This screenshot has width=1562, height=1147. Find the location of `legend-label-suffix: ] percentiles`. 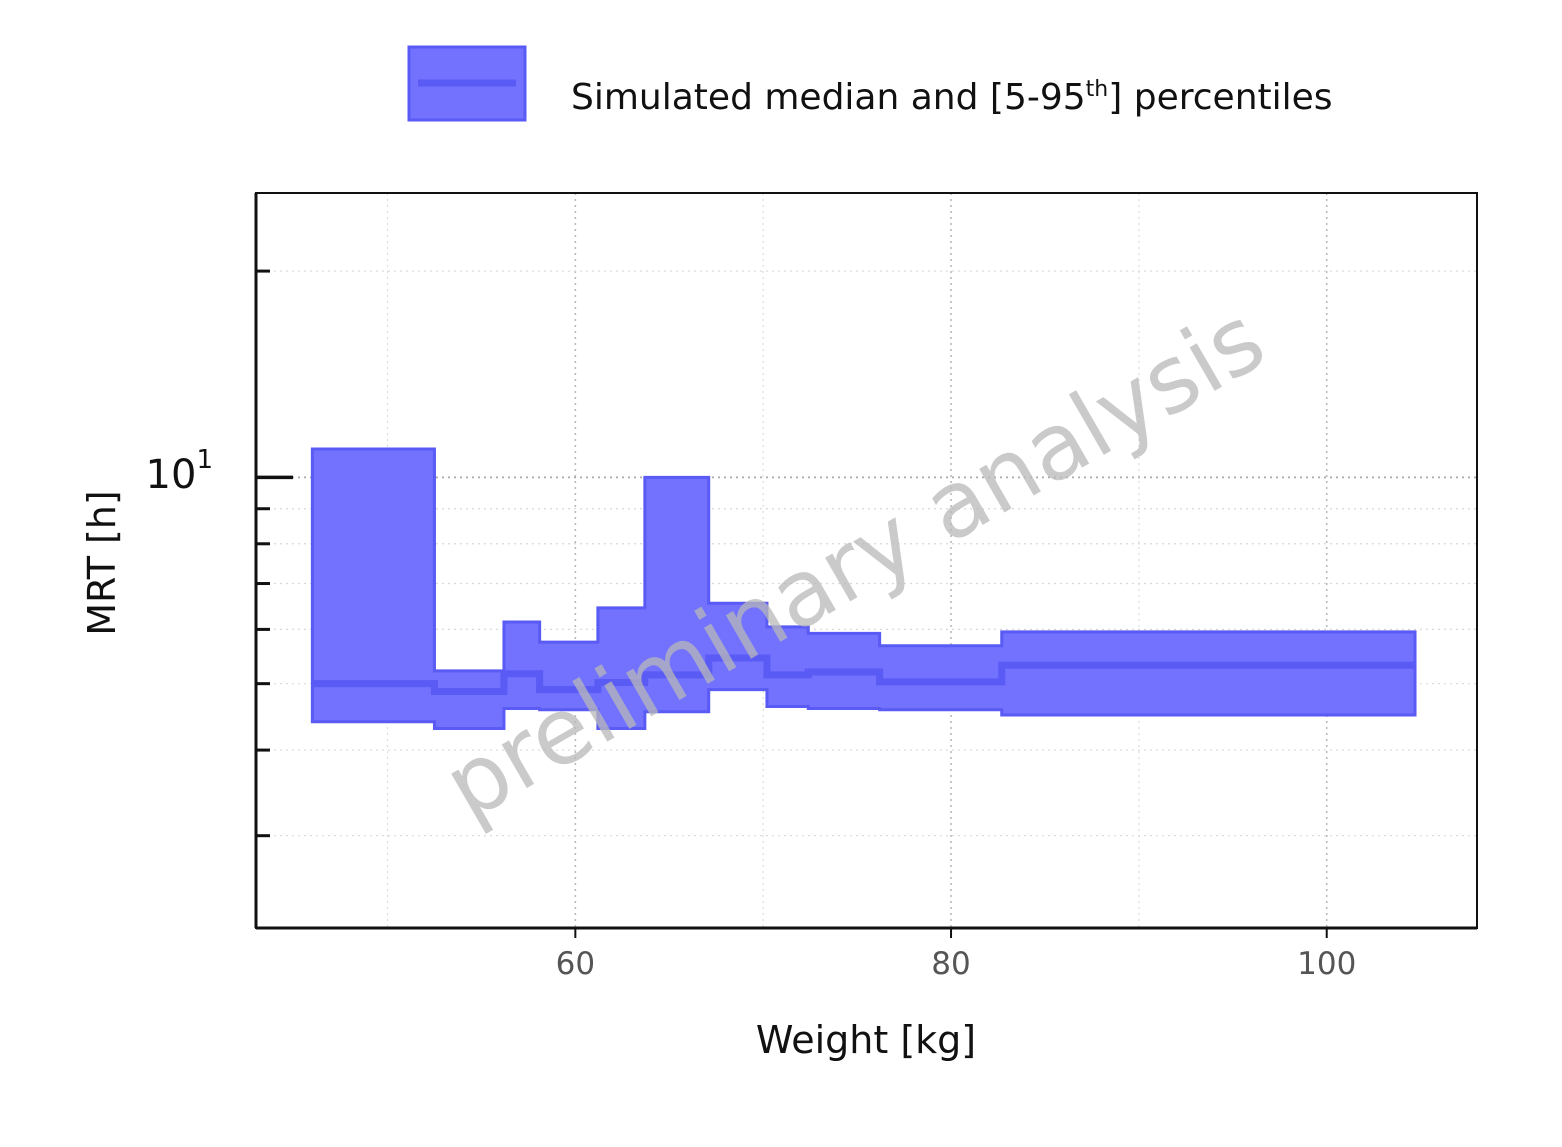

legend-label-suffix: ] percentiles is located at coordinates (1220, 97).